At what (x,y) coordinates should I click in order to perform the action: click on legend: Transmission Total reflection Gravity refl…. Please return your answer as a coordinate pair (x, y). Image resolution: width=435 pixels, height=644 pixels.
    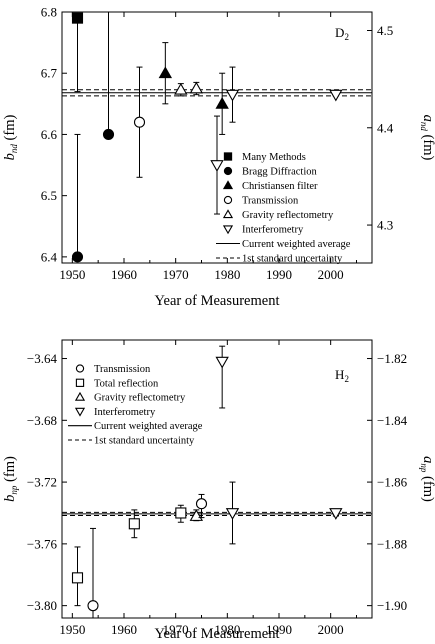
    Looking at the image, I should click on (135, 405).